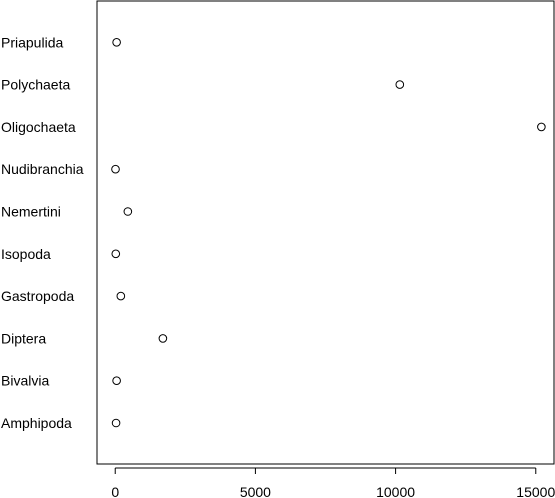  What do you see at coordinates (37, 296) in the screenshot?
I see `category-label: Gastropoda` at bounding box center [37, 296].